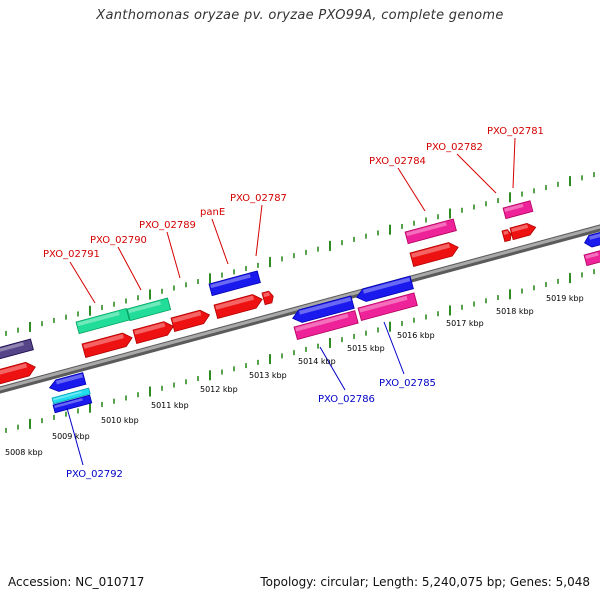 This screenshot has height=600, width=600. What do you see at coordinates (591, 258) in the screenshot?
I see `feature-gene-edge-right` at bounding box center [591, 258].